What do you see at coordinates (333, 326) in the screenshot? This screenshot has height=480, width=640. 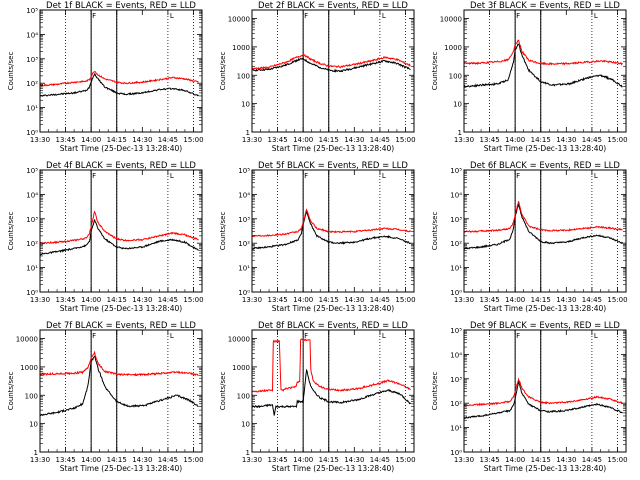 I see `panel-title: Det 8f BLACK = Events, RED = LLD` at bounding box center [333, 326].